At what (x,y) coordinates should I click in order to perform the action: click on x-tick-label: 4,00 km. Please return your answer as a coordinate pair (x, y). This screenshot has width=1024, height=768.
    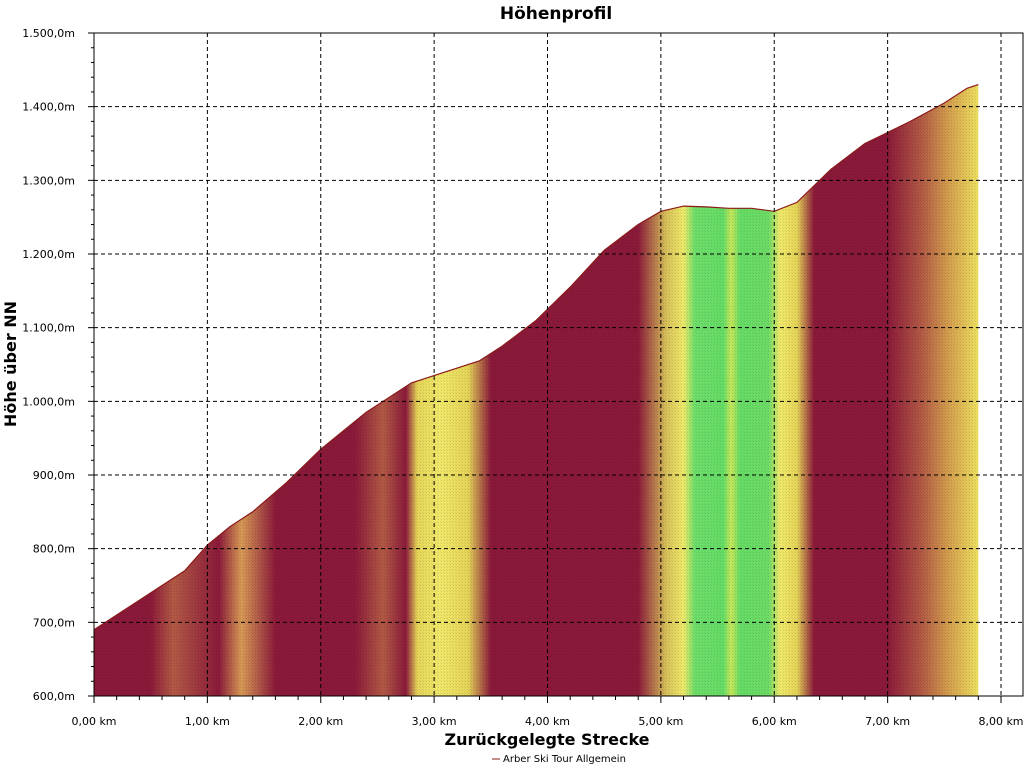
    Looking at the image, I should click on (547, 721).